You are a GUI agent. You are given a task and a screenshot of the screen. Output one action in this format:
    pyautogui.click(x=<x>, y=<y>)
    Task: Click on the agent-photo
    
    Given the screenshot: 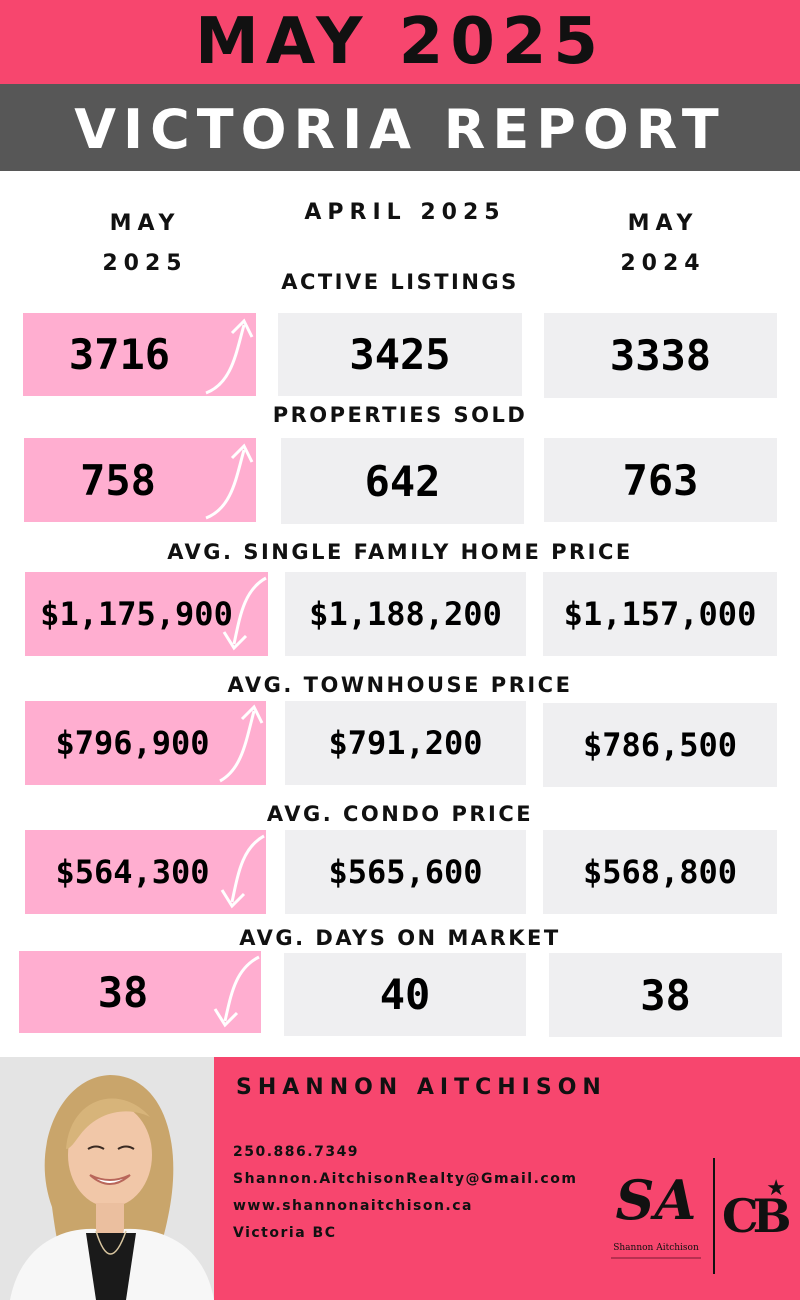 What is the action you would take?
    pyautogui.click(x=107, y=1178)
    